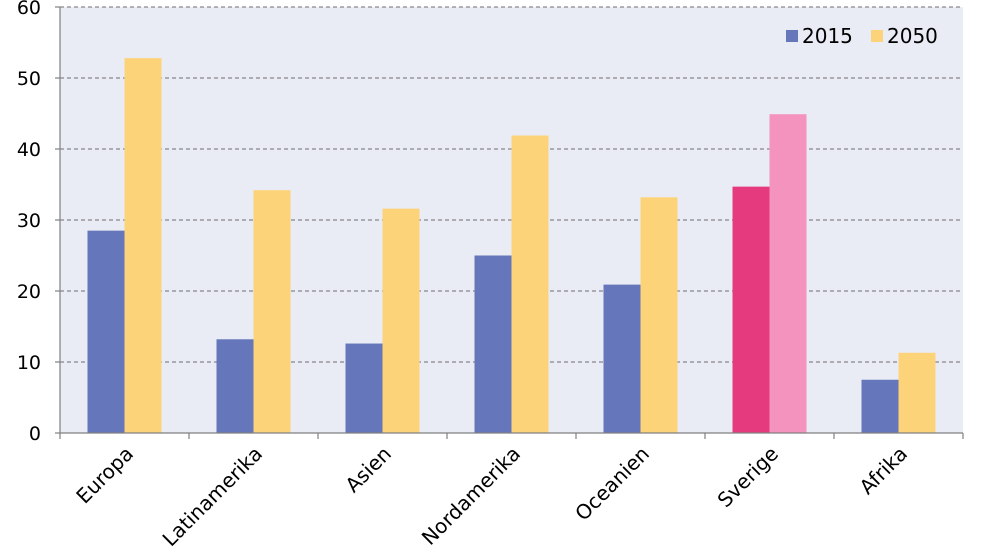 Image resolution: width=987 pixels, height=557 pixels. What do you see at coordinates (401, 320) in the screenshot?
I see `bar-2050-asien` at bounding box center [401, 320].